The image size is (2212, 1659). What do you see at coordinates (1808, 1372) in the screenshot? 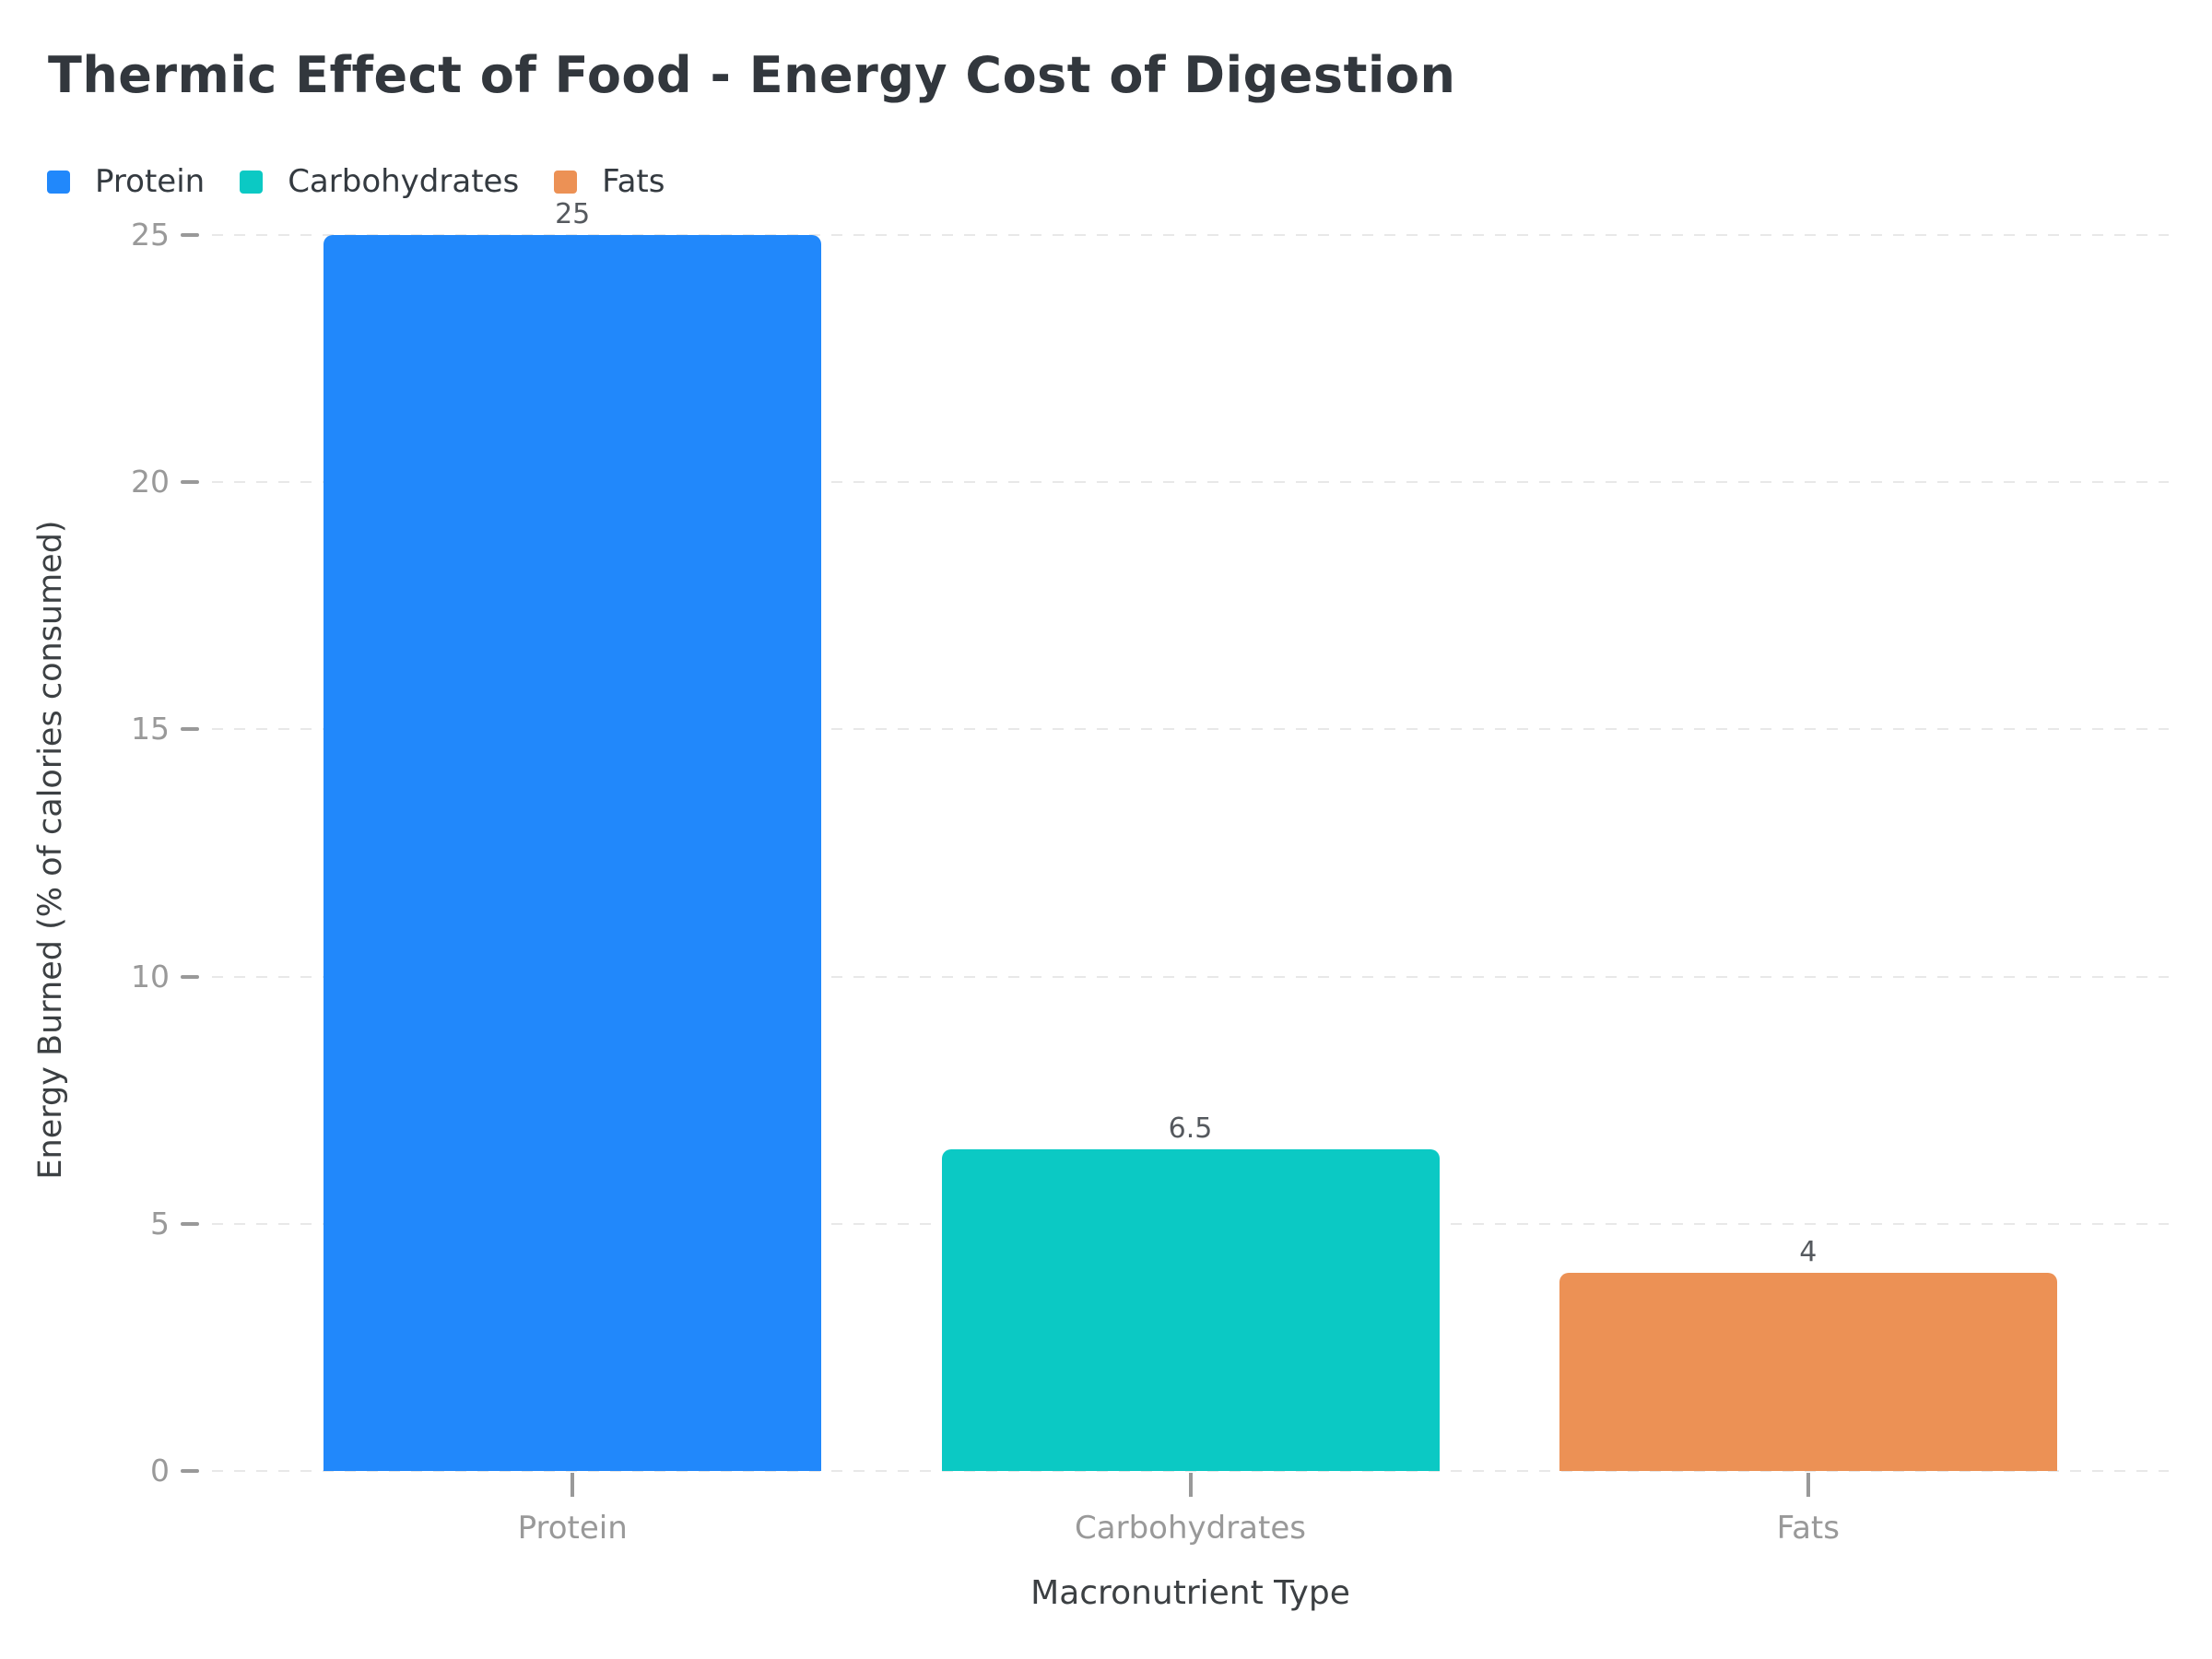
I see `bar-fats` at bounding box center [1808, 1372].